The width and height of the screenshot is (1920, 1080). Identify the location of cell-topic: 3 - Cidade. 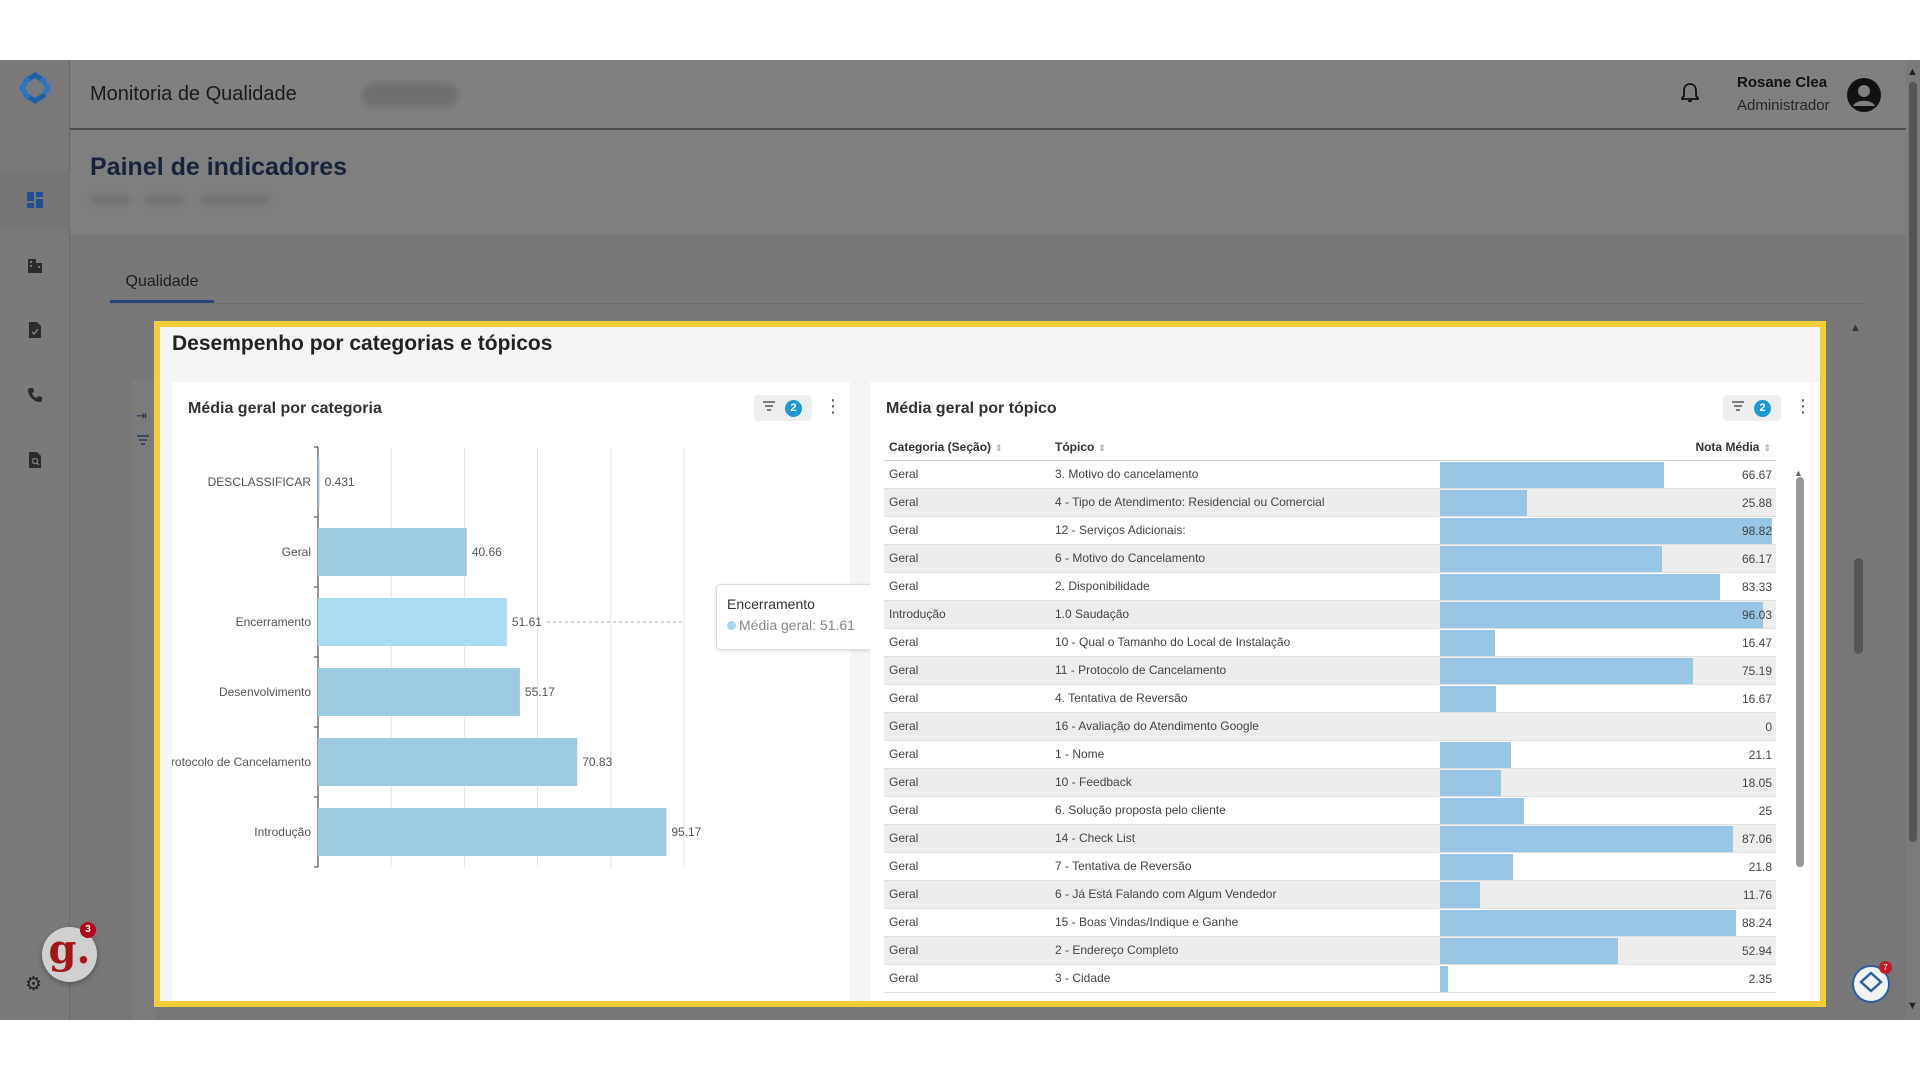
(1245, 978).